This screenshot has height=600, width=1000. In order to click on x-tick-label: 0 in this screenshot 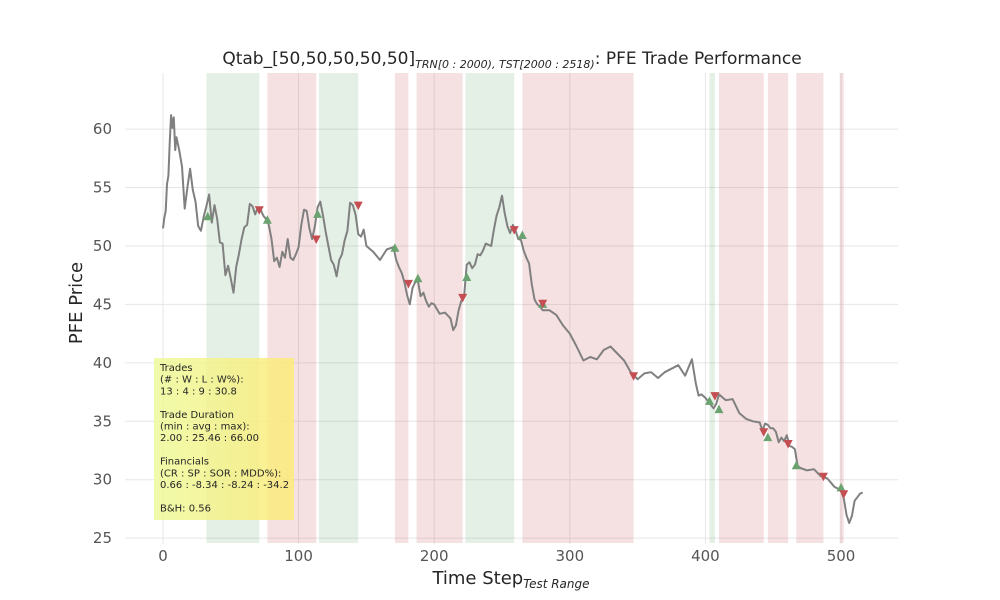, I will do `click(163, 556)`.